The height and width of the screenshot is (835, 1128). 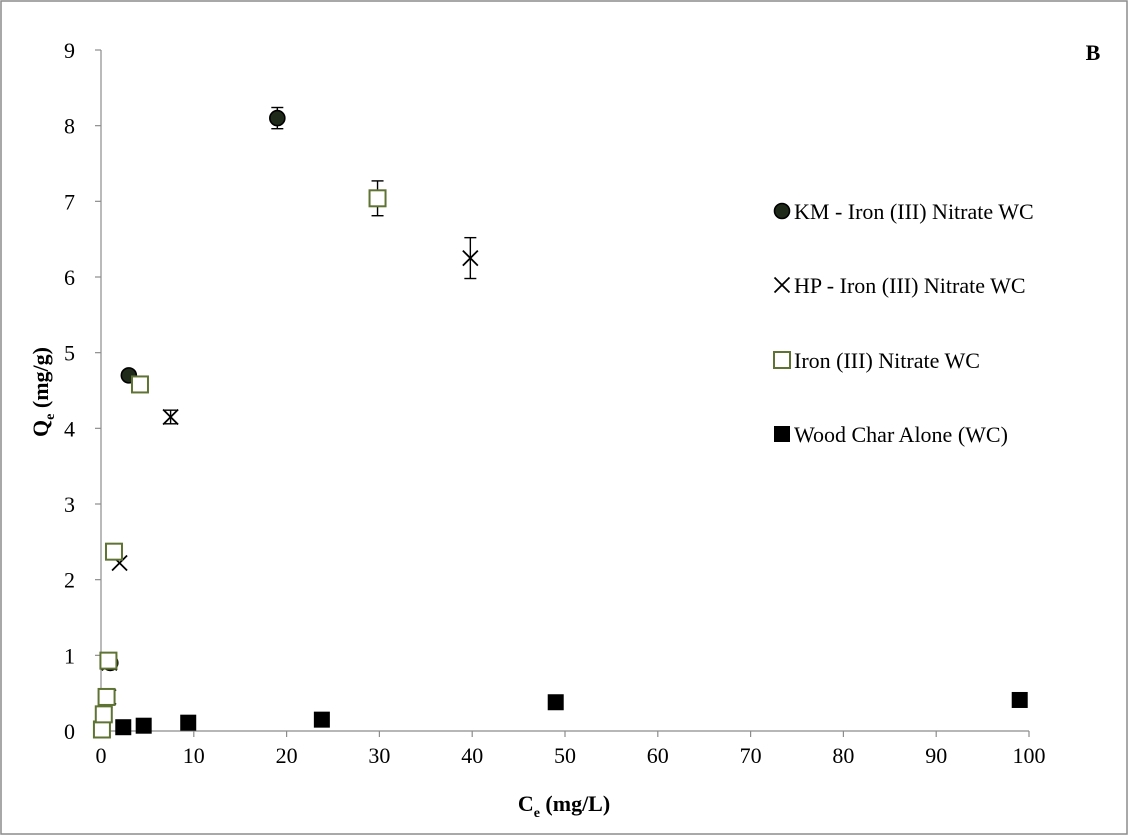 I want to click on legend-item: KM - Iron (III) Nitrate WC, so click(x=903, y=211).